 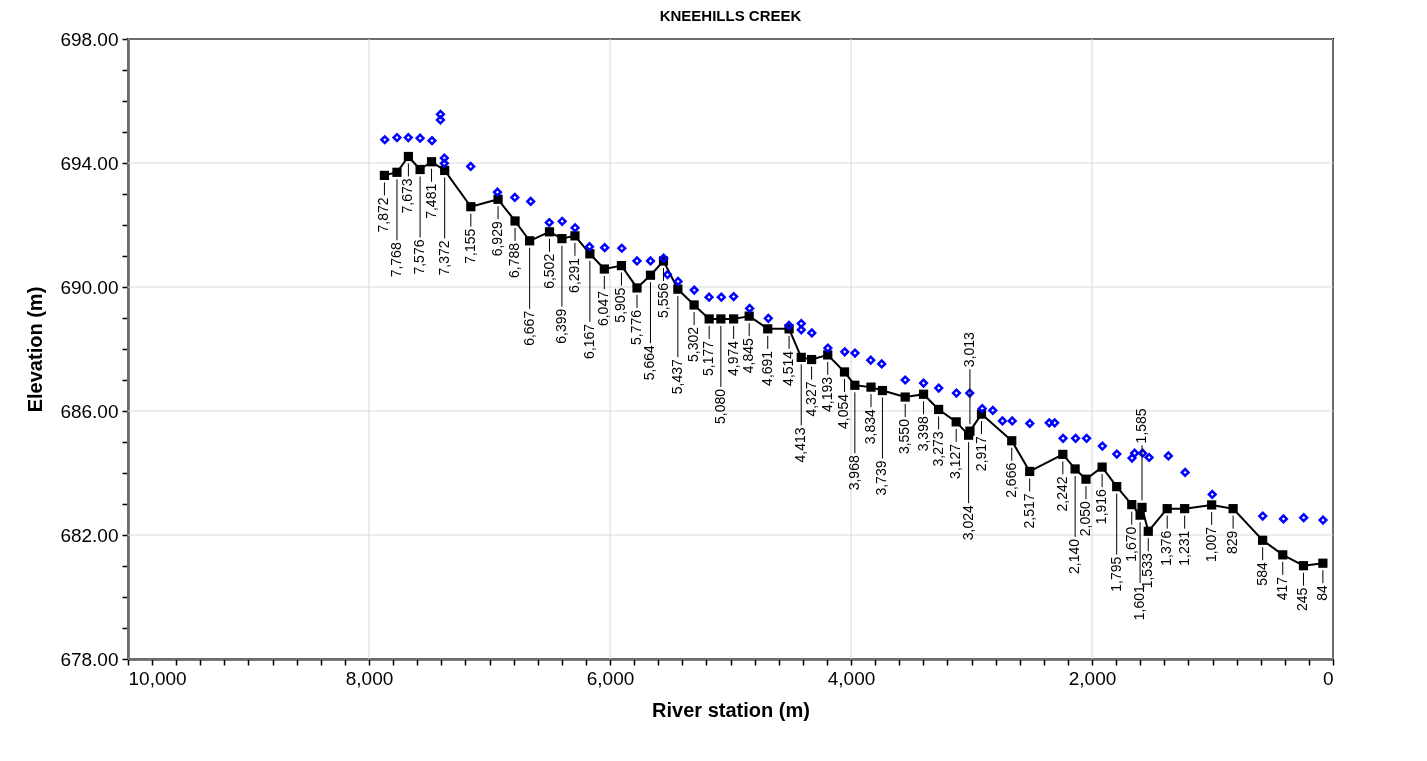 I want to click on annotation: 3,739, so click(x=881, y=478).